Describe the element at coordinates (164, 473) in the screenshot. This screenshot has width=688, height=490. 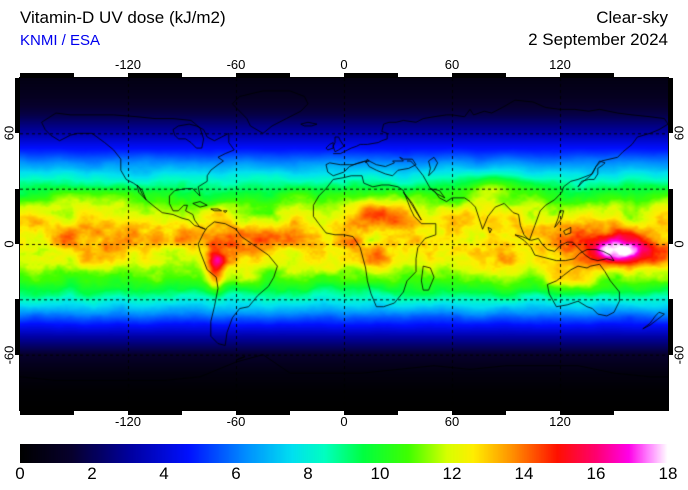
I see `colorbar-tick-label: 4` at that location.